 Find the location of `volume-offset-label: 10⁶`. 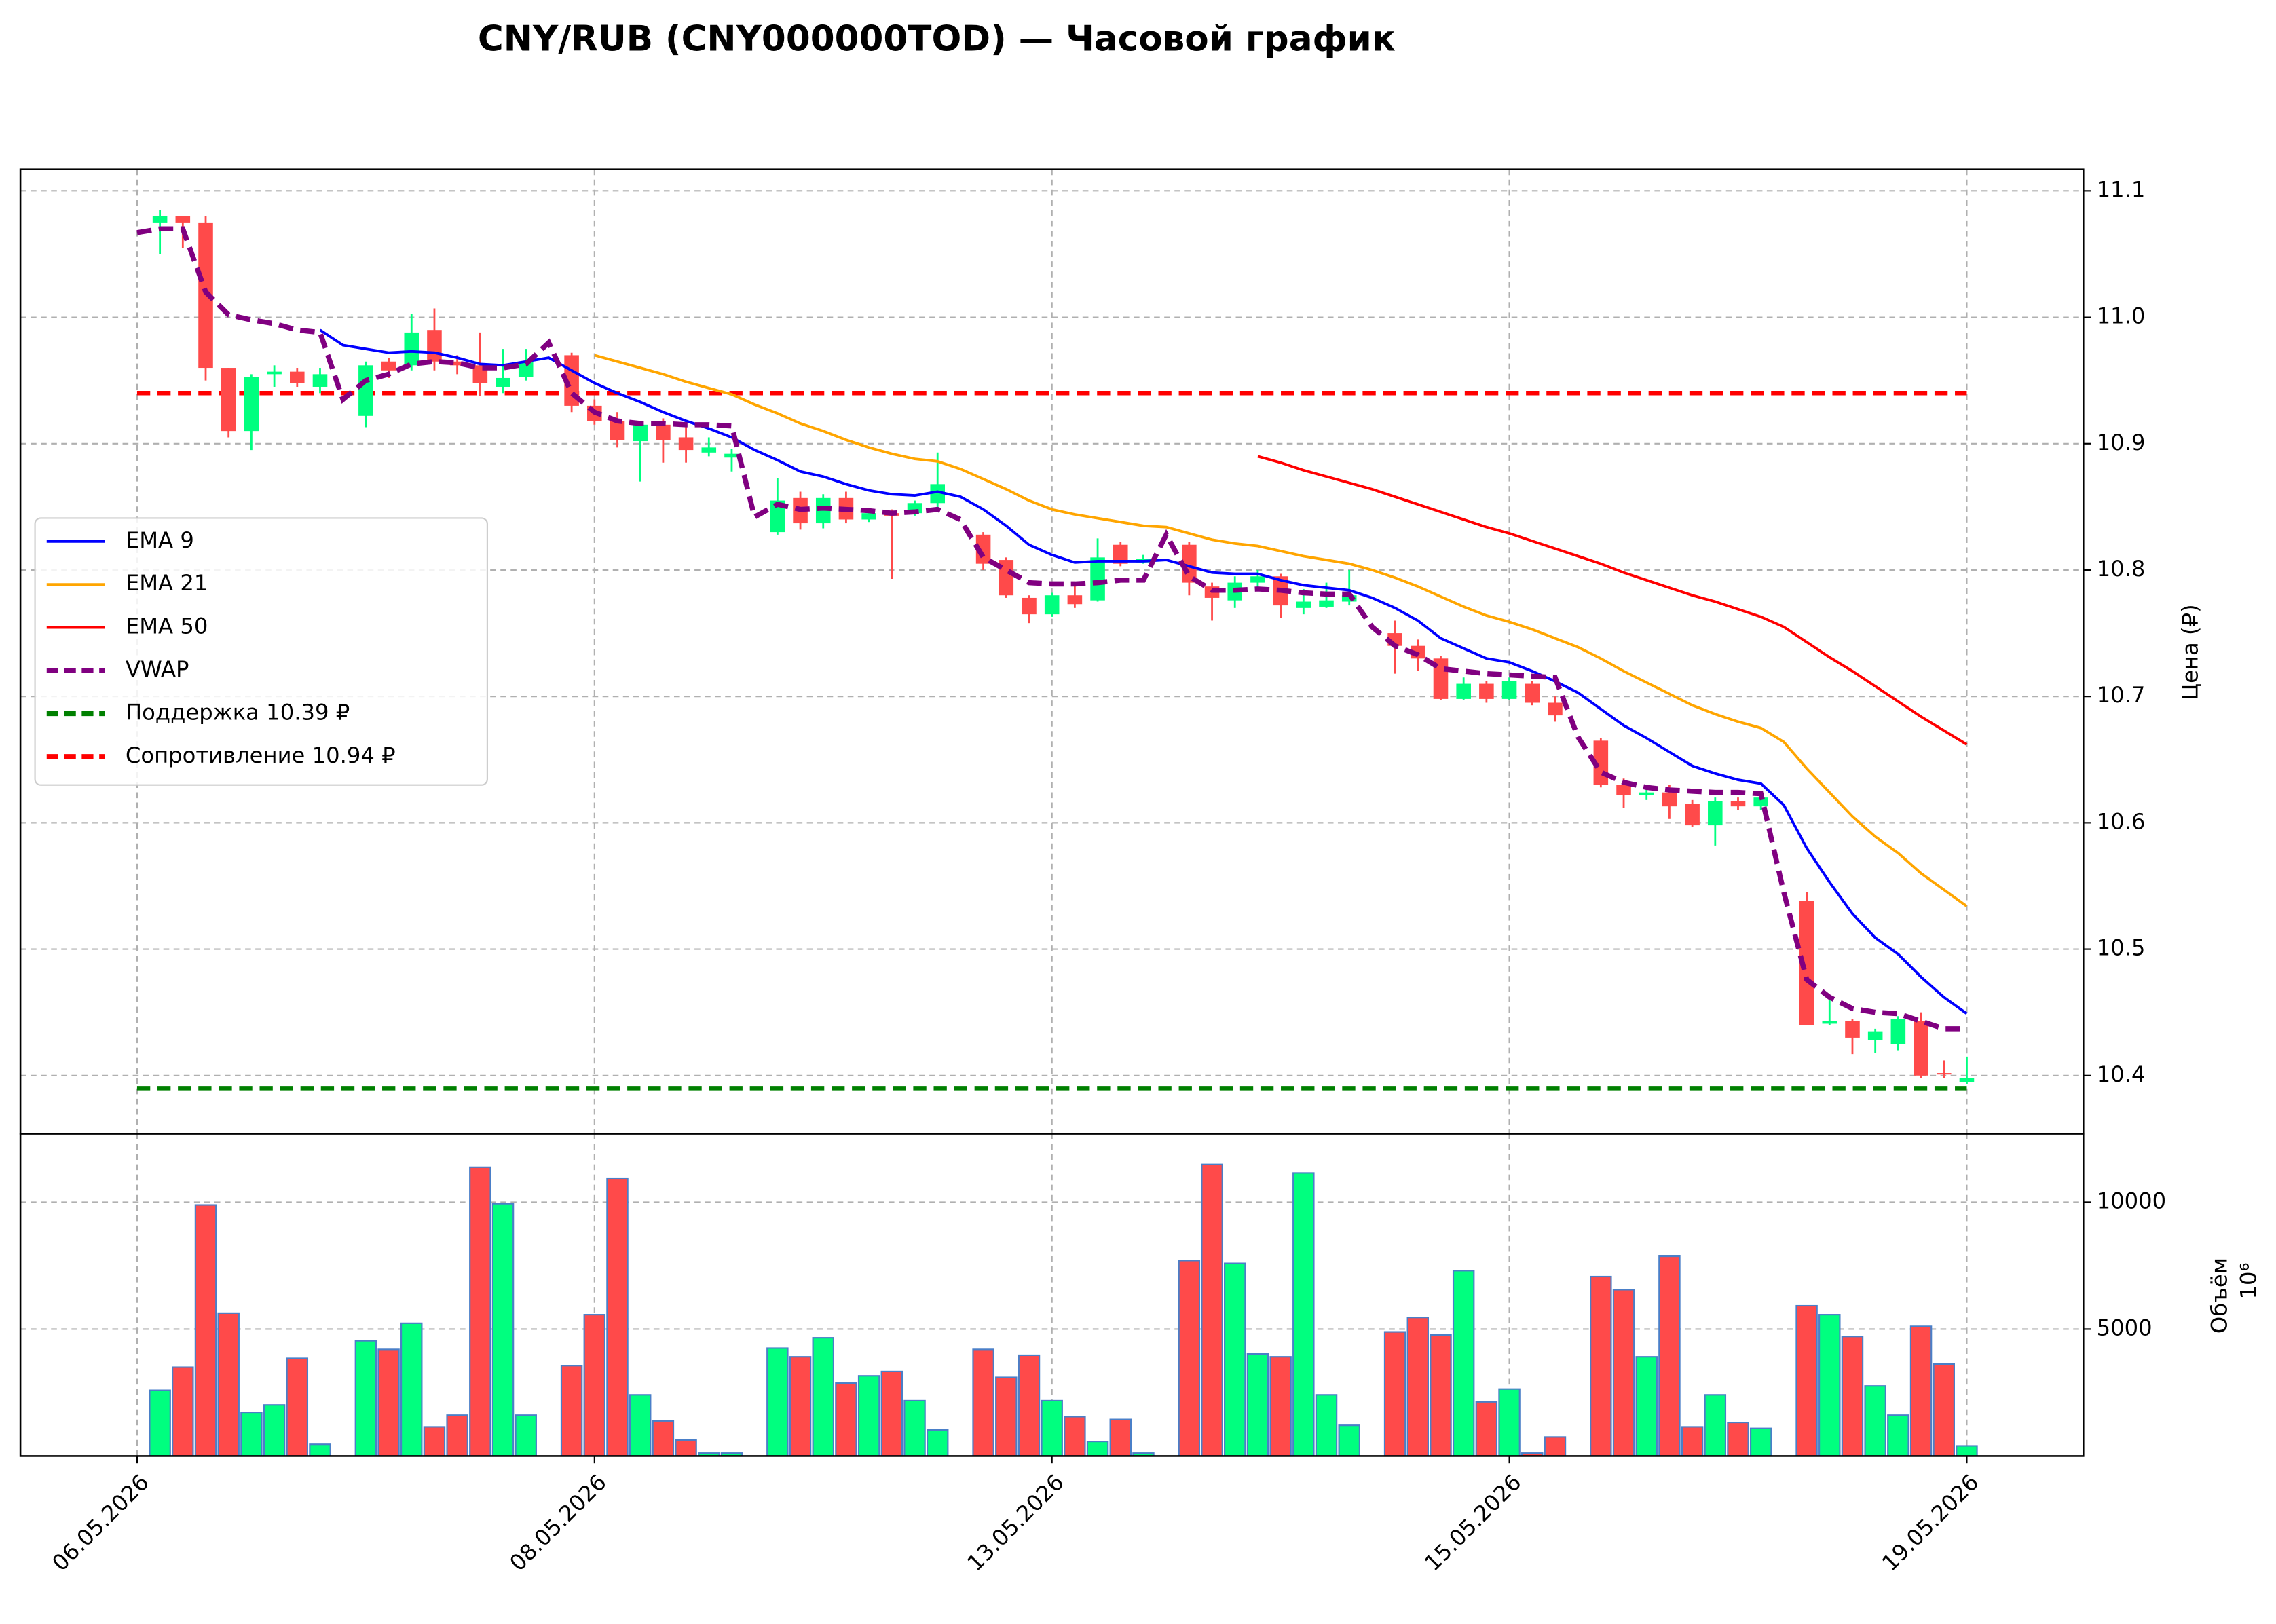

volume-offset-label: 10⁶ is located at coordinates (2248, 1281).